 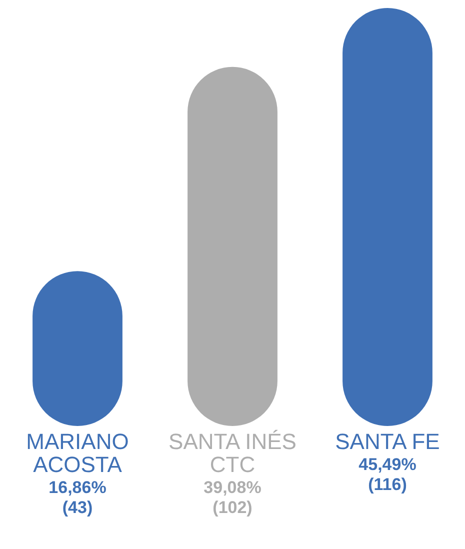 What do you see at coordinates (232, 498) in the screenshot?
I see `data-label: 39,08% (102)` at bounding box center [232, 498].